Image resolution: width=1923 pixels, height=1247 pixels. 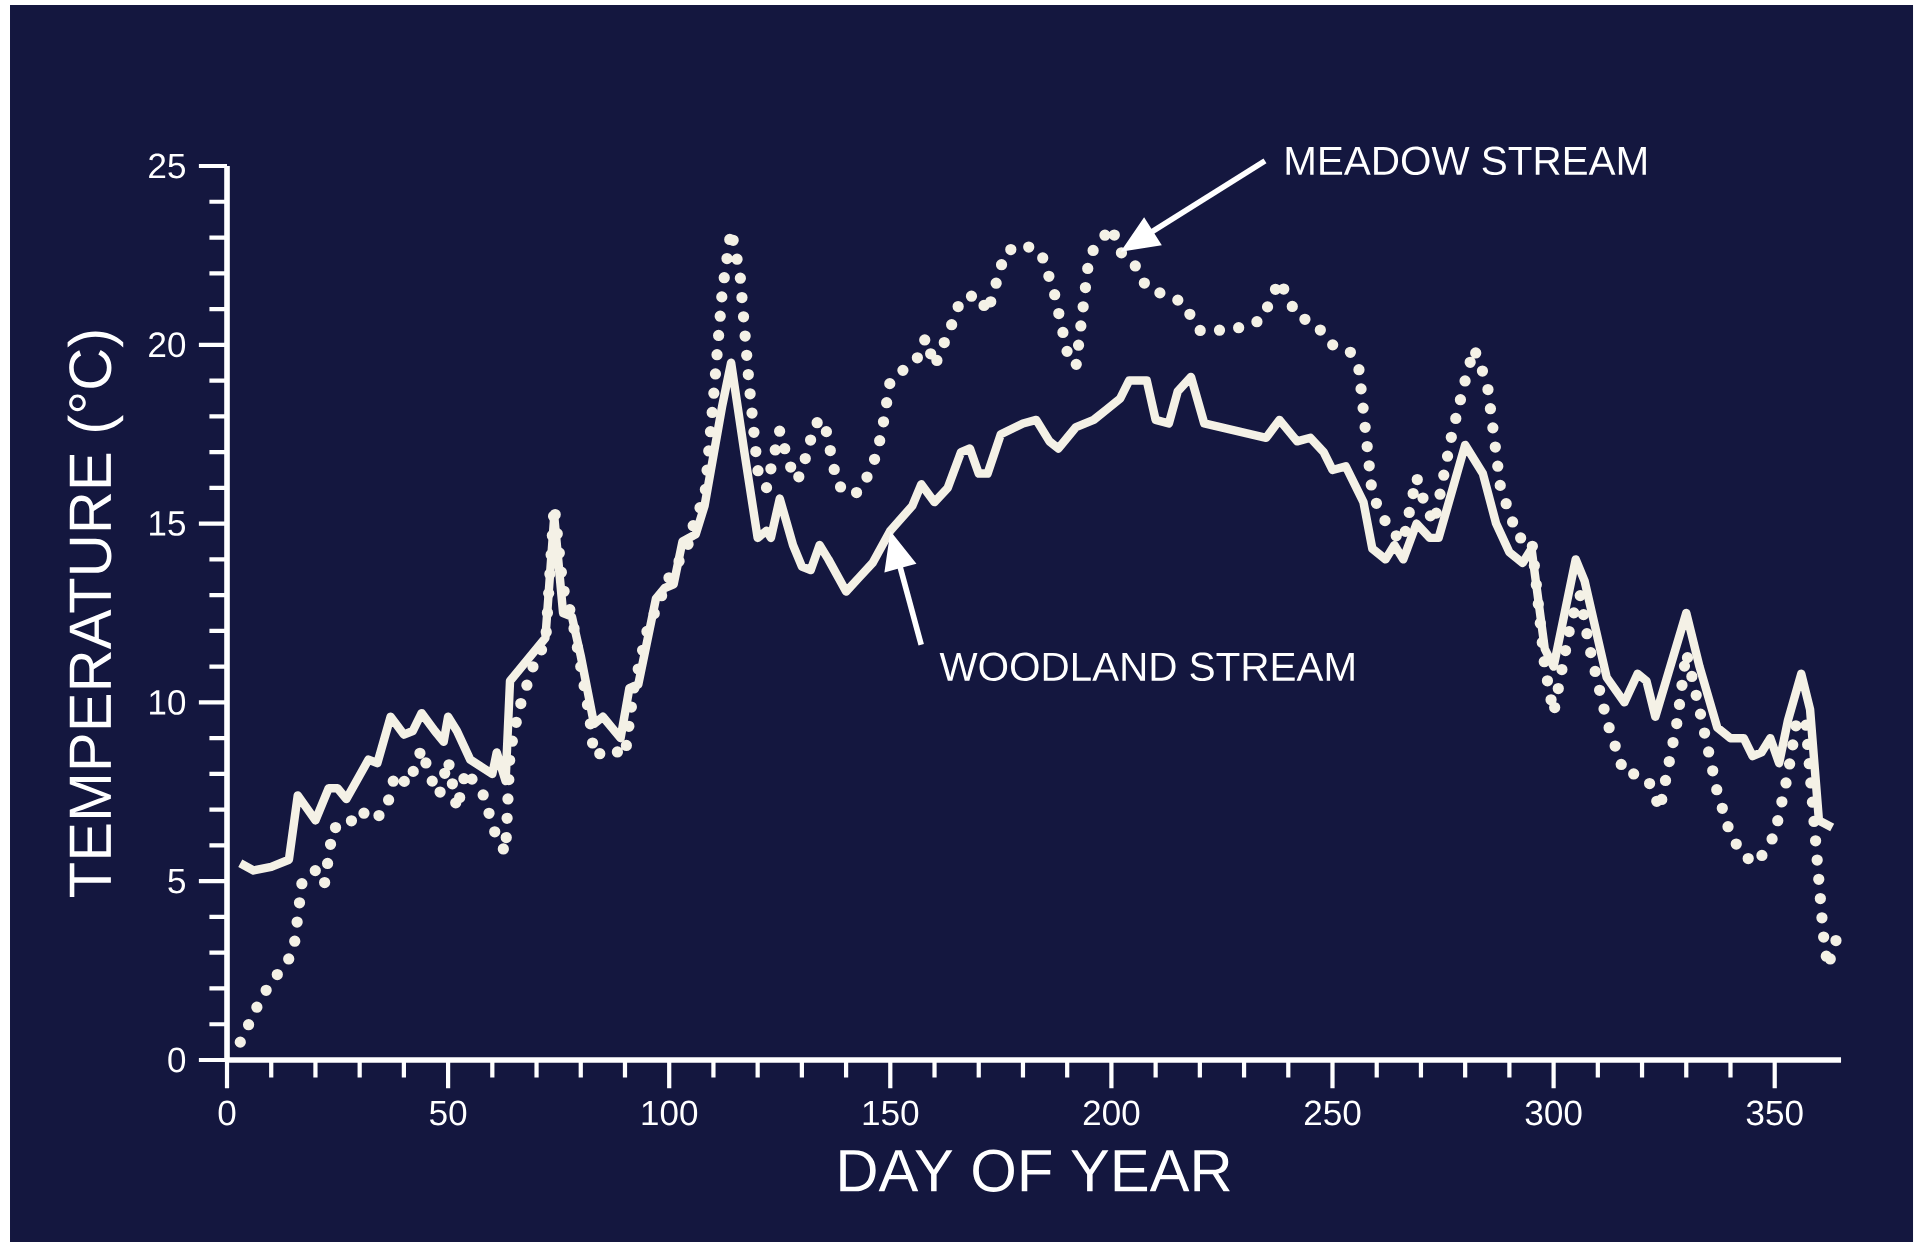 What do you see at coordinates (1146, 667) in the screenshot?
I see `text: WOODLAND STREAM` at bounding box center [1146, 667].